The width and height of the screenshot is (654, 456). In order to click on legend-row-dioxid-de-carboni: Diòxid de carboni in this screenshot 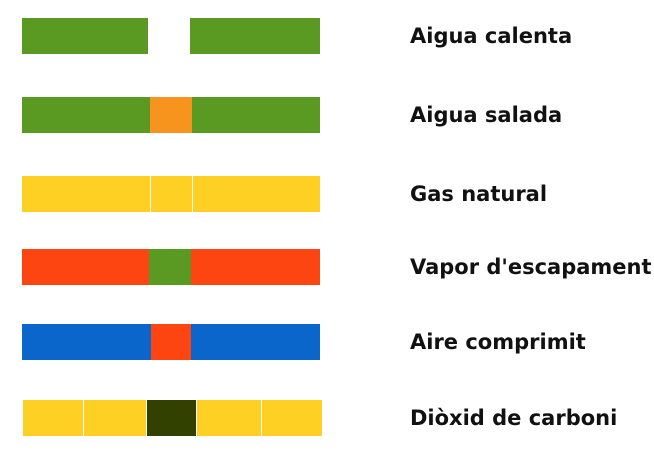, I will do `click(327, 419)`.